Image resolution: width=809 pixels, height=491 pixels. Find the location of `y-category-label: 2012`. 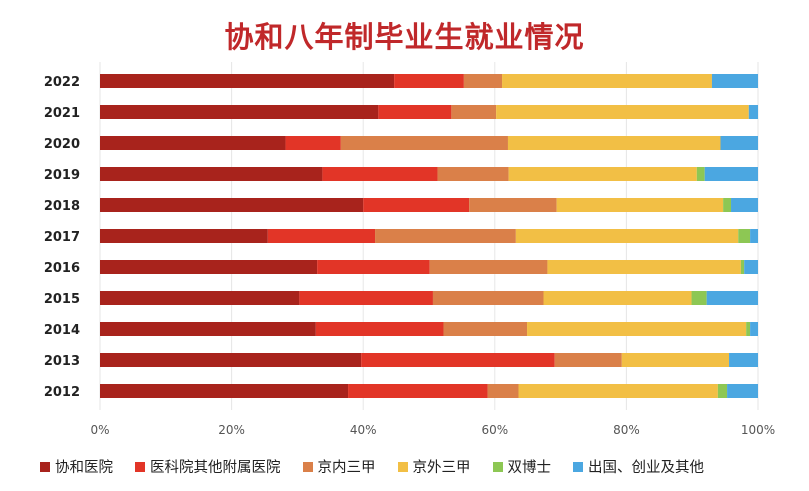

y-category-label: 2012 is located at coordinates (62, 392).